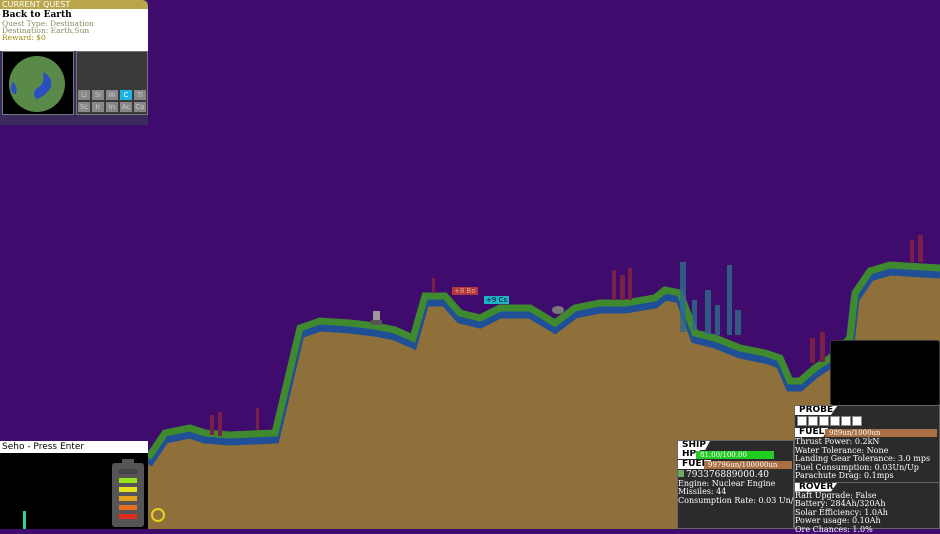  I want to click on probe-fuel-bar: 989un/1000un, so click(881, 433).